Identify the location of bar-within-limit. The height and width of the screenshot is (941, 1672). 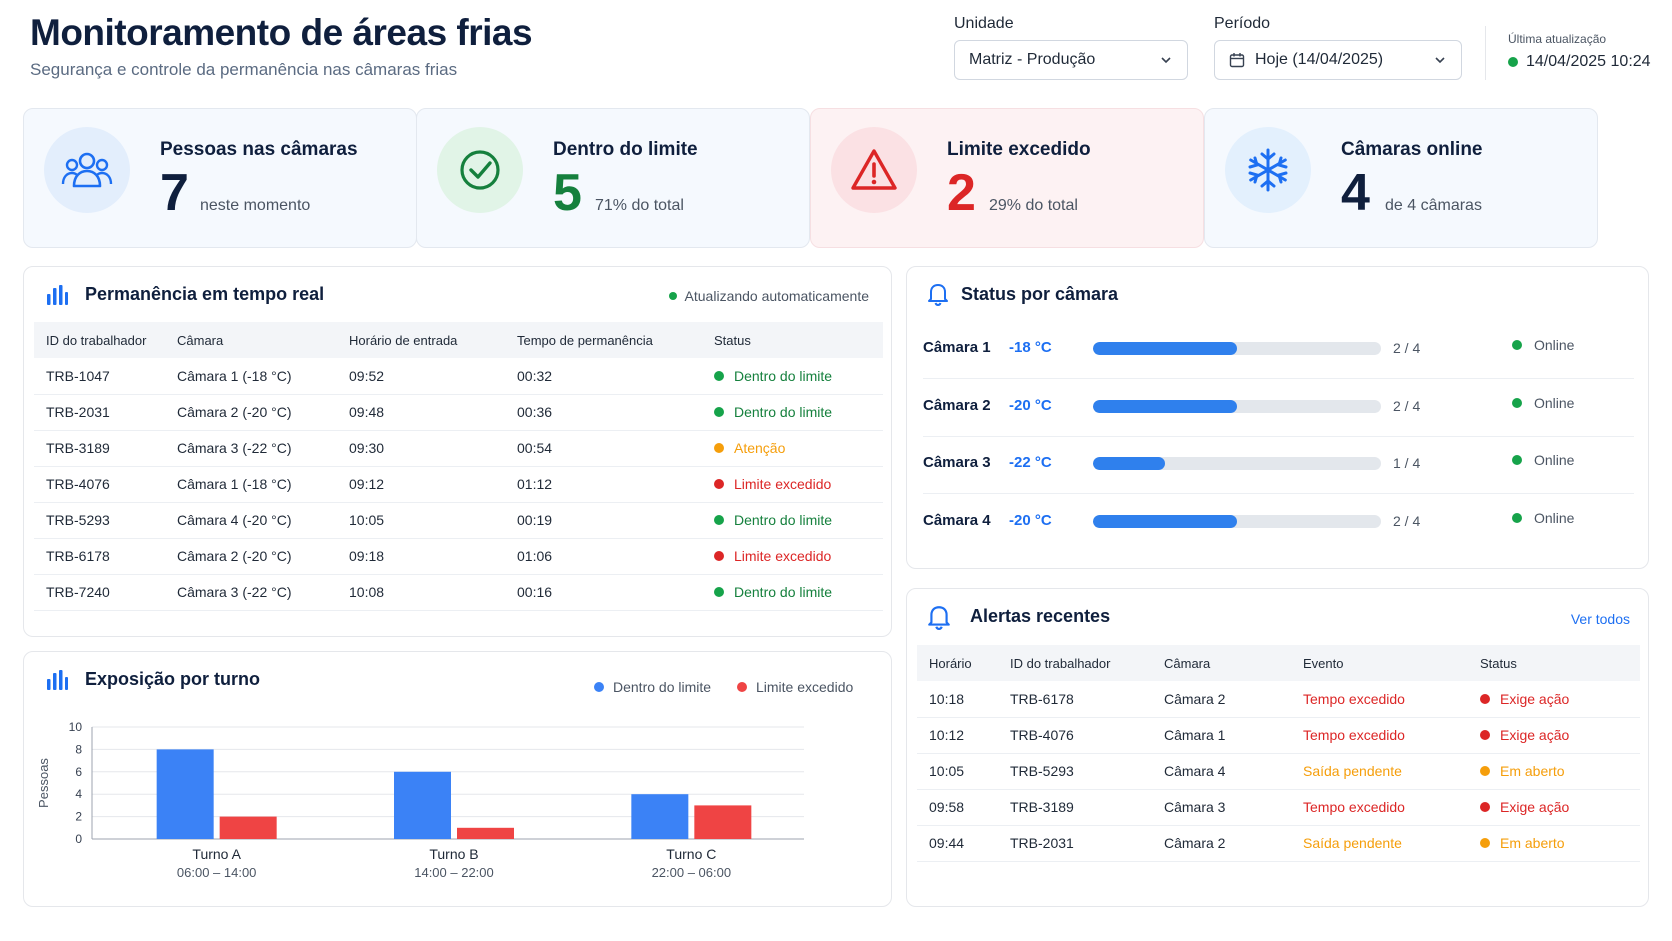
(185, 794).